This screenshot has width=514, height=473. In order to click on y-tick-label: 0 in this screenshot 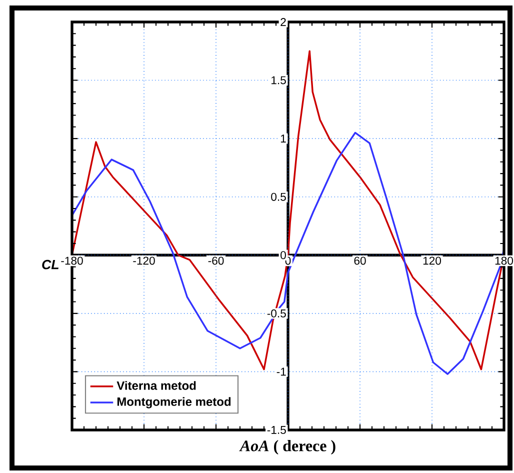, I will do `click(283, 255)`.